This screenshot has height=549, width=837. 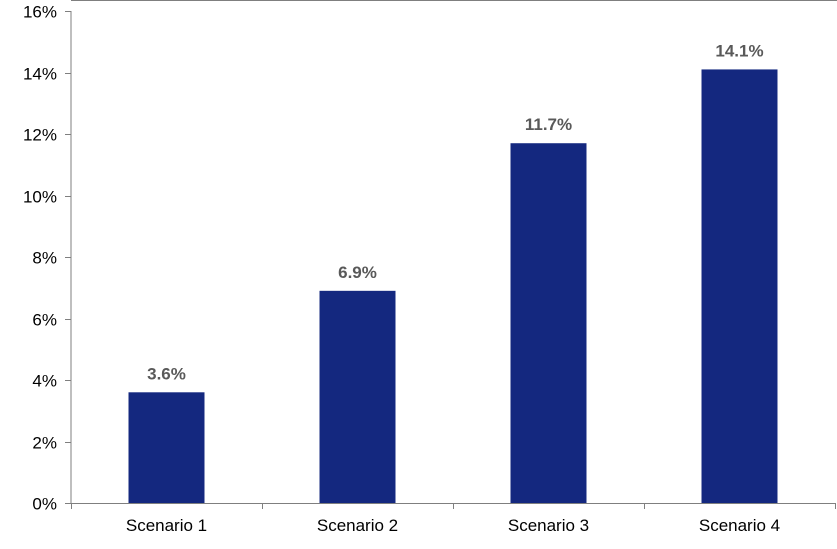 I want to click on data-label-3: 11.7%, so click(x=548, y=124).